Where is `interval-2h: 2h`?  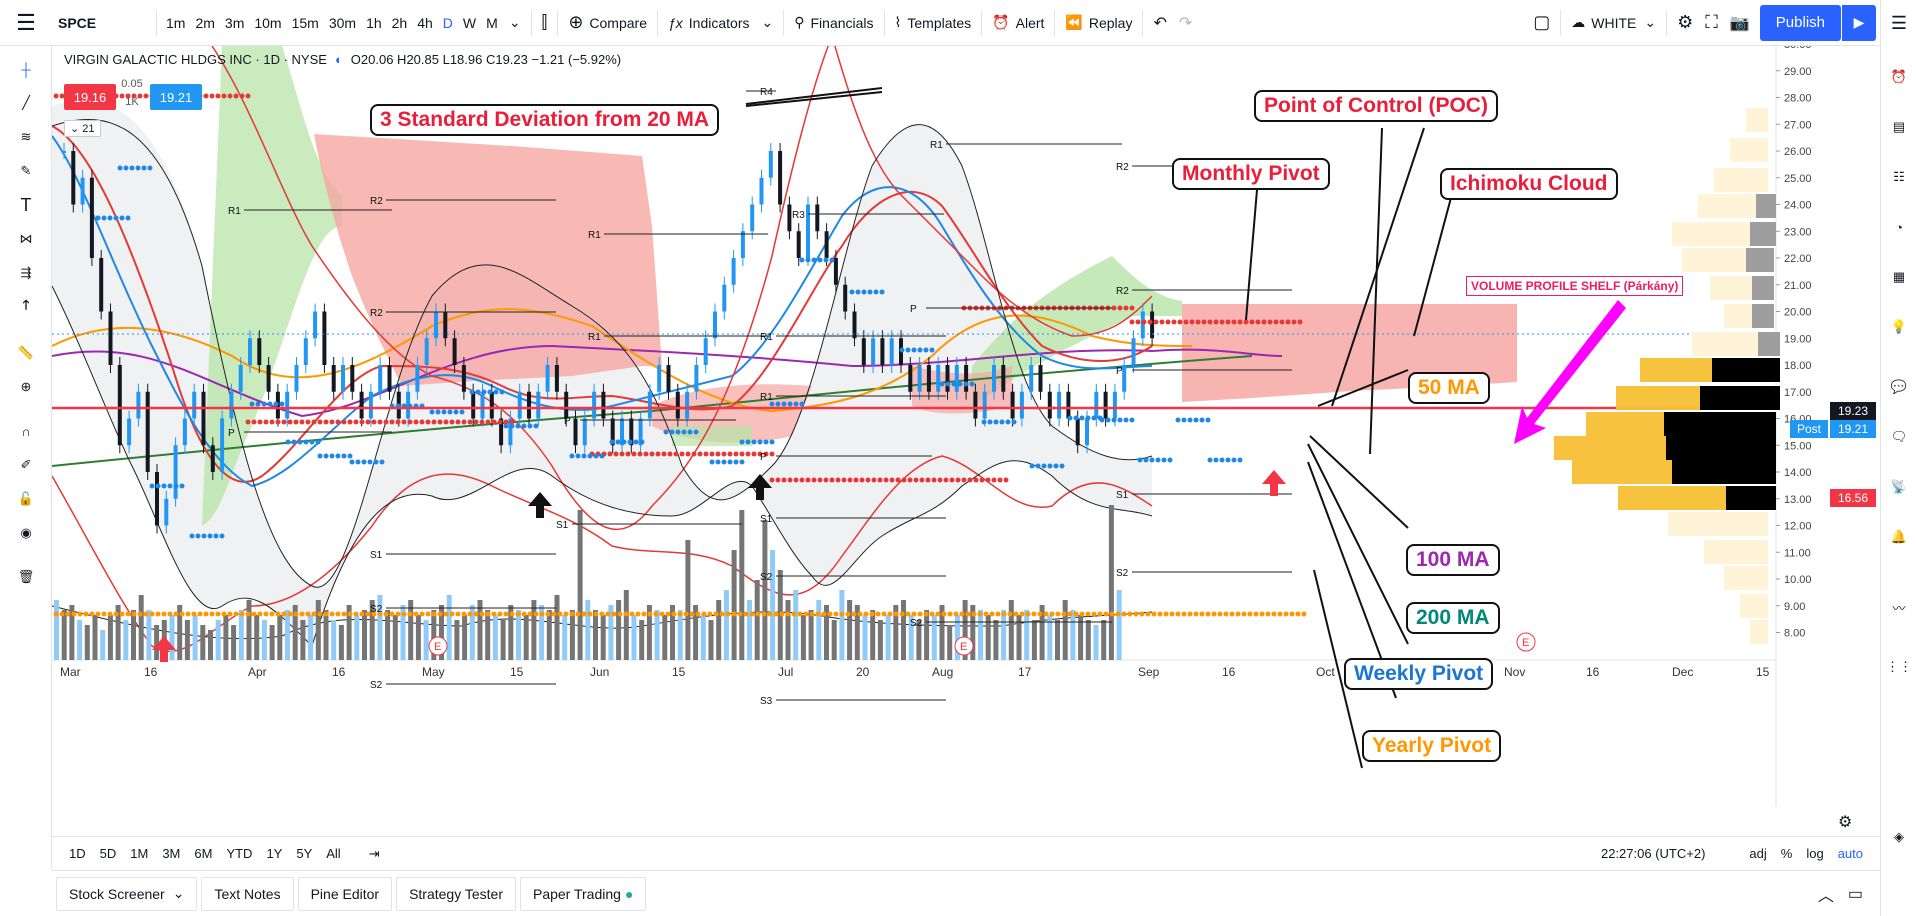
interval-2h: 2h is located at coordinates (399, 22).